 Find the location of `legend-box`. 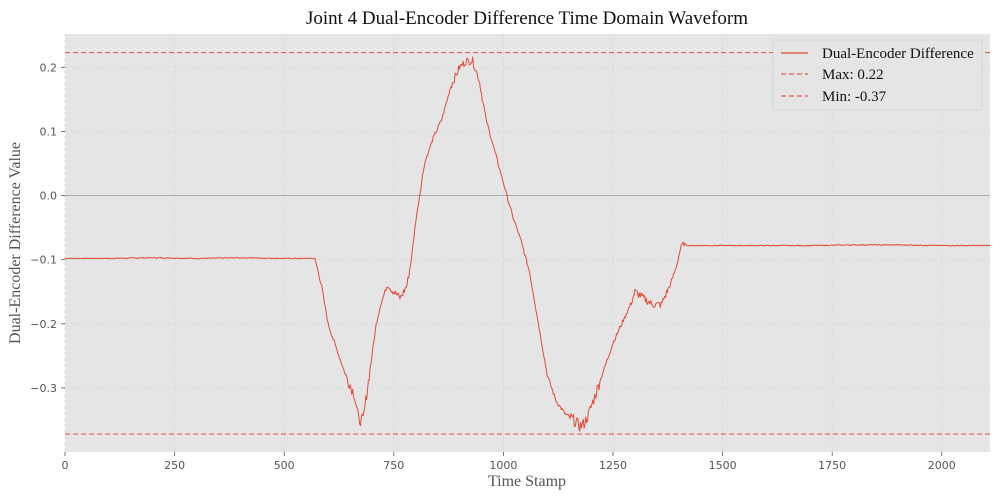

legend-box is located at coordinates (877, 75).